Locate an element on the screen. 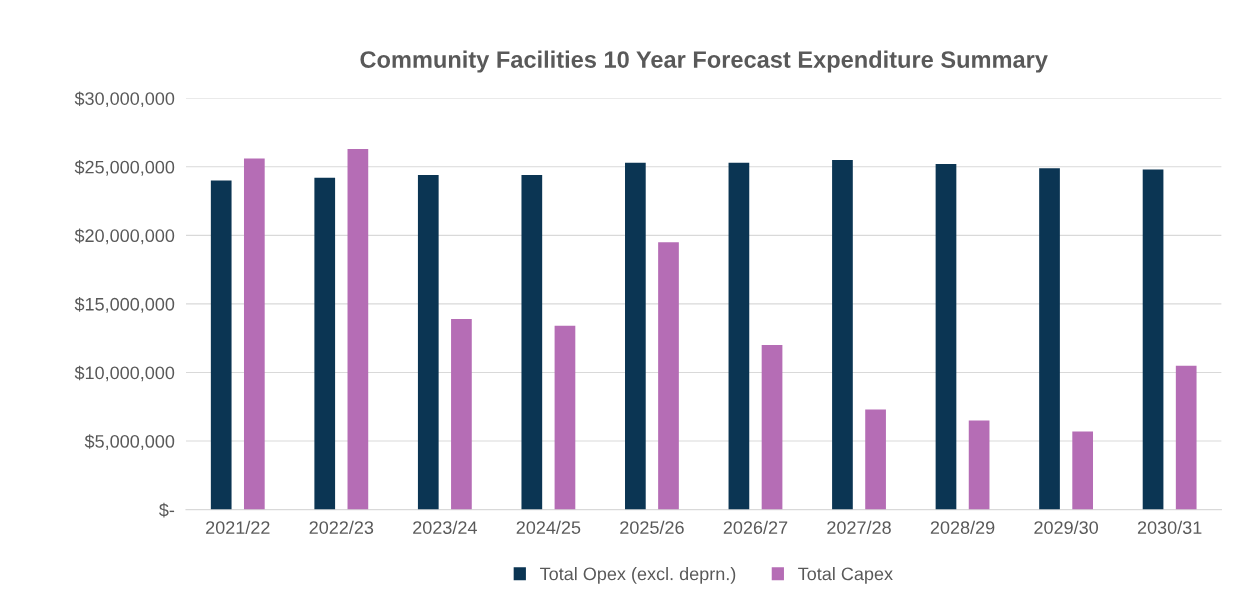  x-tick-label: 2024/25 is located at coordinates (548, 527).